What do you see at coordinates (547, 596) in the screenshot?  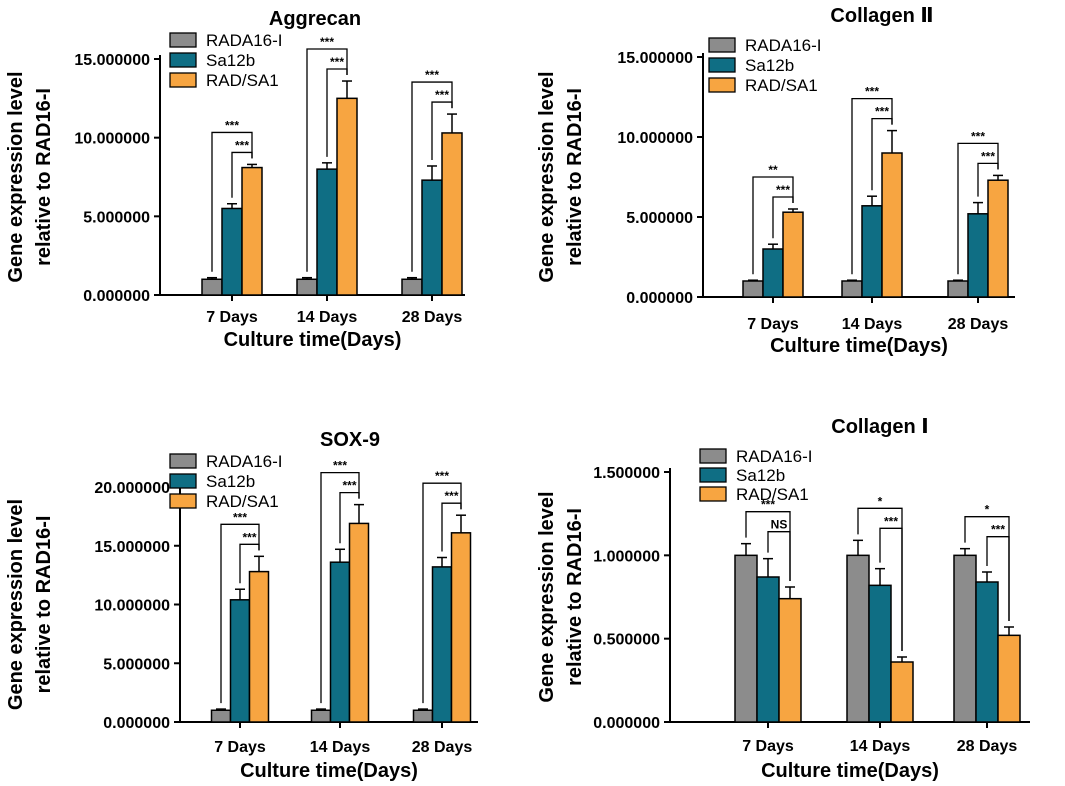 I see `y-axis-title-line-1: Gene expression level` at bounding box center [547, 596].